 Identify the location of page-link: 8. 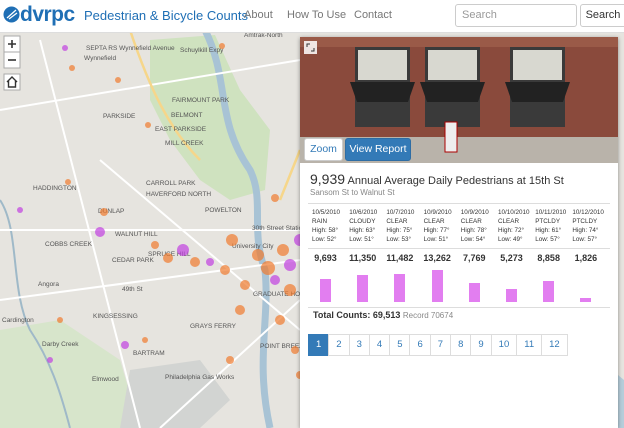
(461, 345).